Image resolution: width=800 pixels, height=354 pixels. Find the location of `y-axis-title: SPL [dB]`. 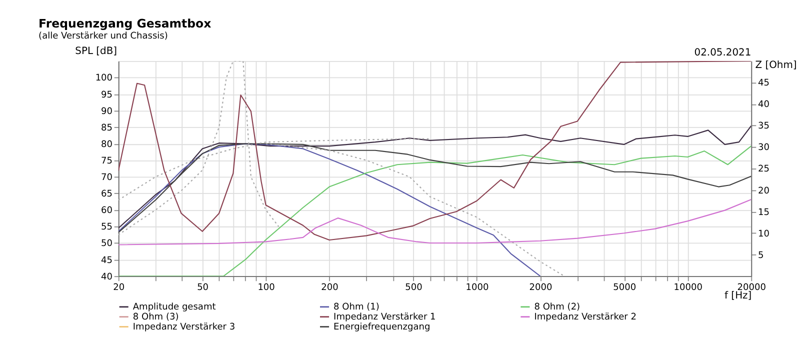

y-axis-title: SPL [dB] is located at coordinates (96, 52).